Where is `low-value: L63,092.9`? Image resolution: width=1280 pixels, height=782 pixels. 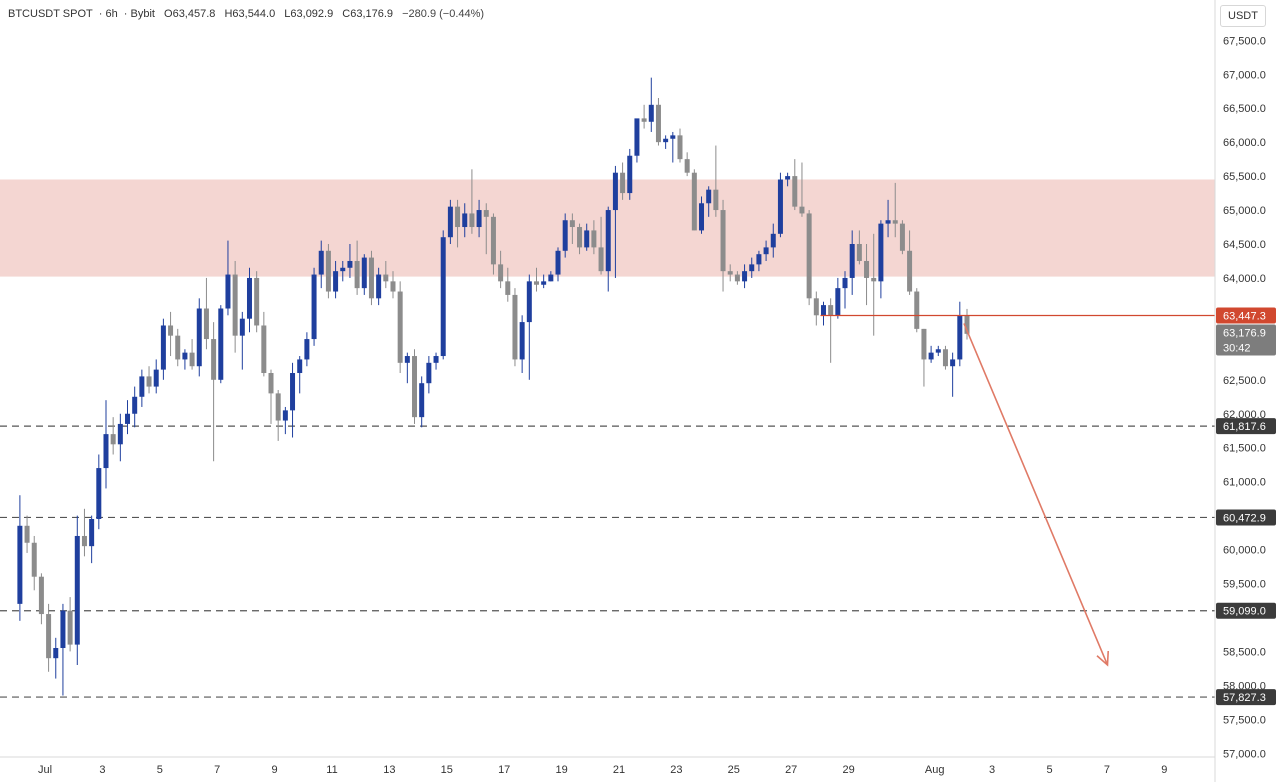 low-value: L63,092.9 is located at coordinates (309, 14).